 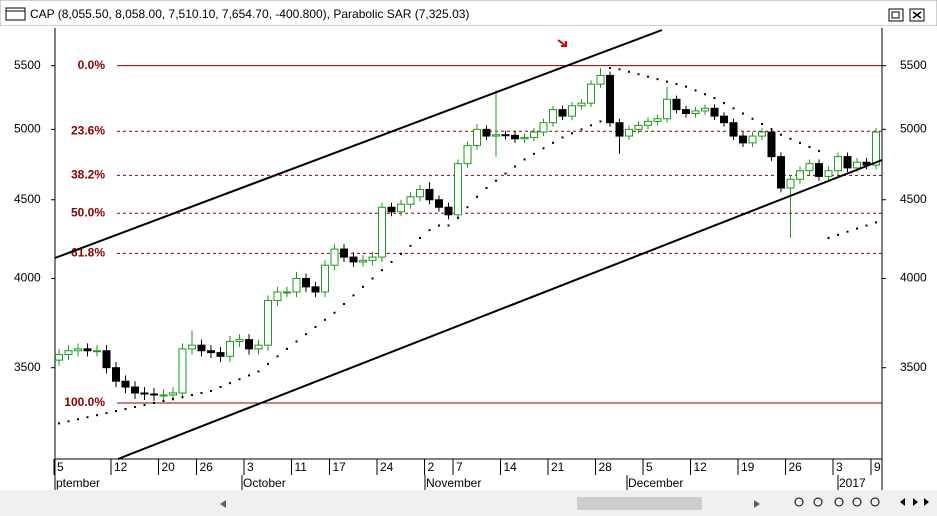 What do you see at coordinates (877, 467) in the screenshot?
I see `x-tick-label: 9` at bounding box center [877, 467].